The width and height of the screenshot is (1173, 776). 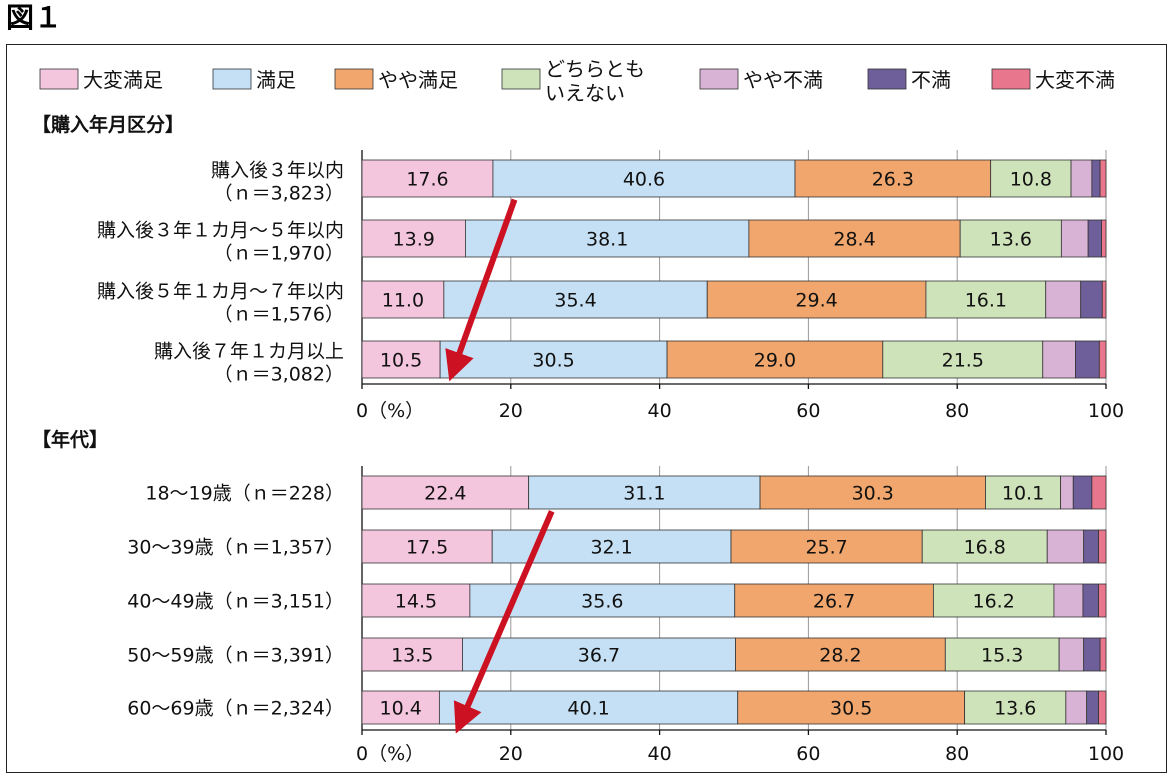 I want to click on data-label: 22.4, so click(x=445, y=494).